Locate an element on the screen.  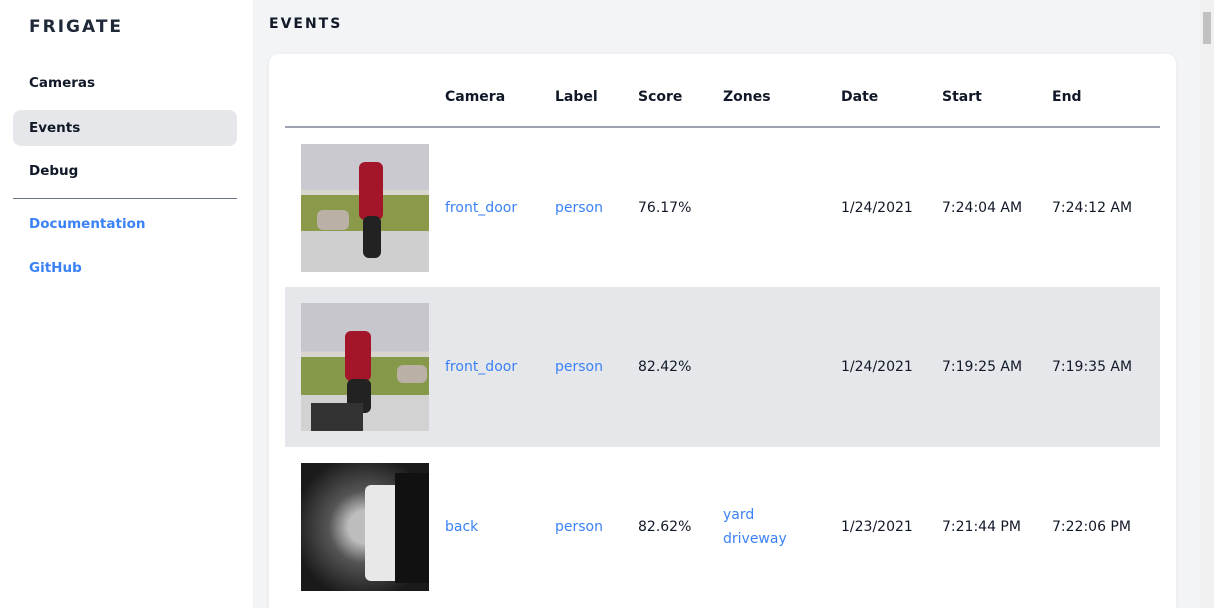
score-value: 82.42% is located at coordinates (665, 367).